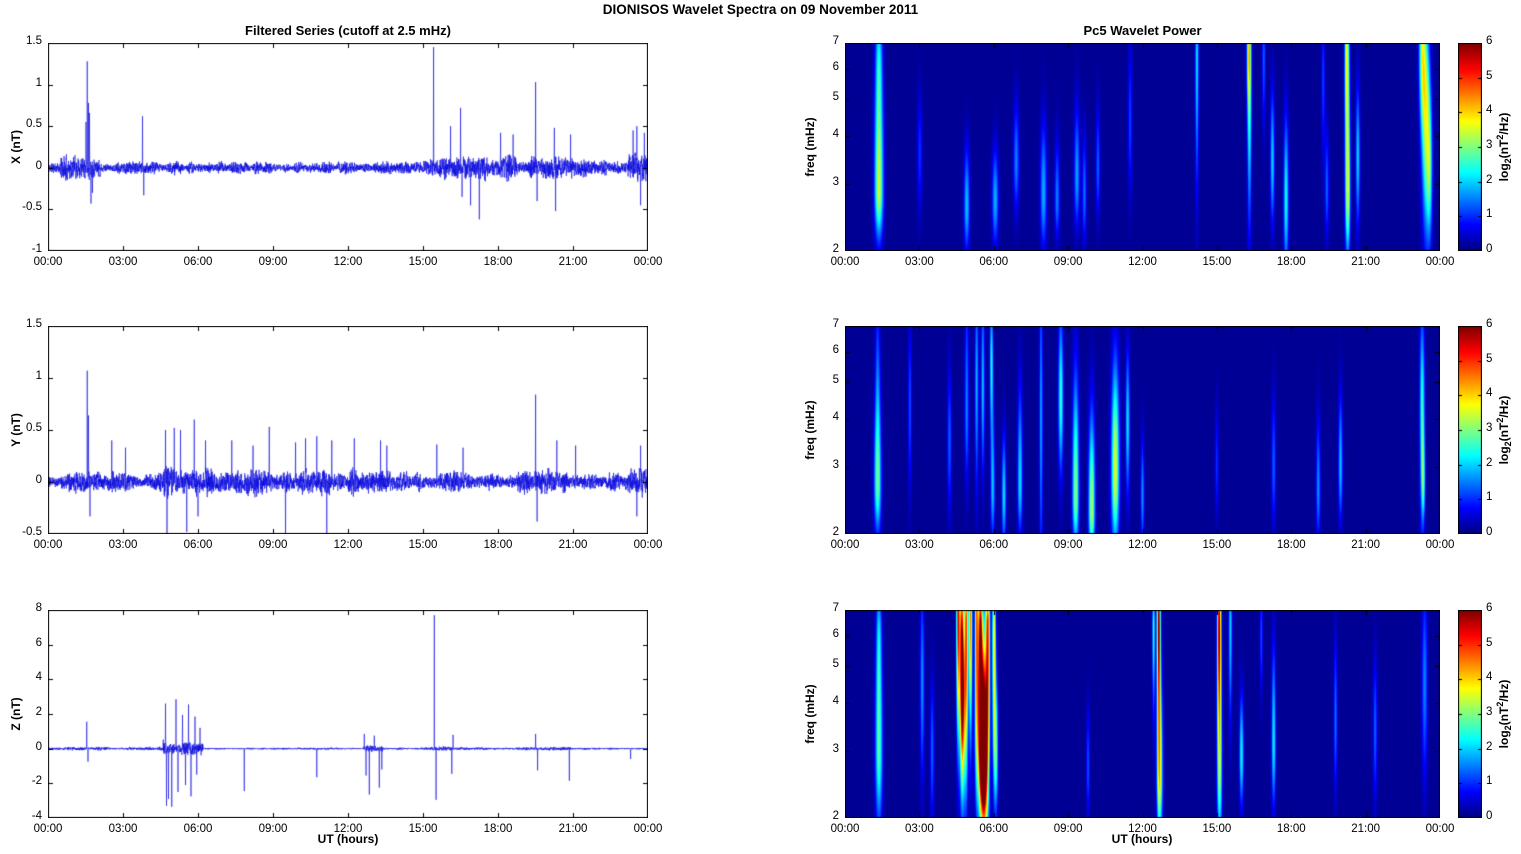  I want to click on x-series-plot, so click(348, 147).